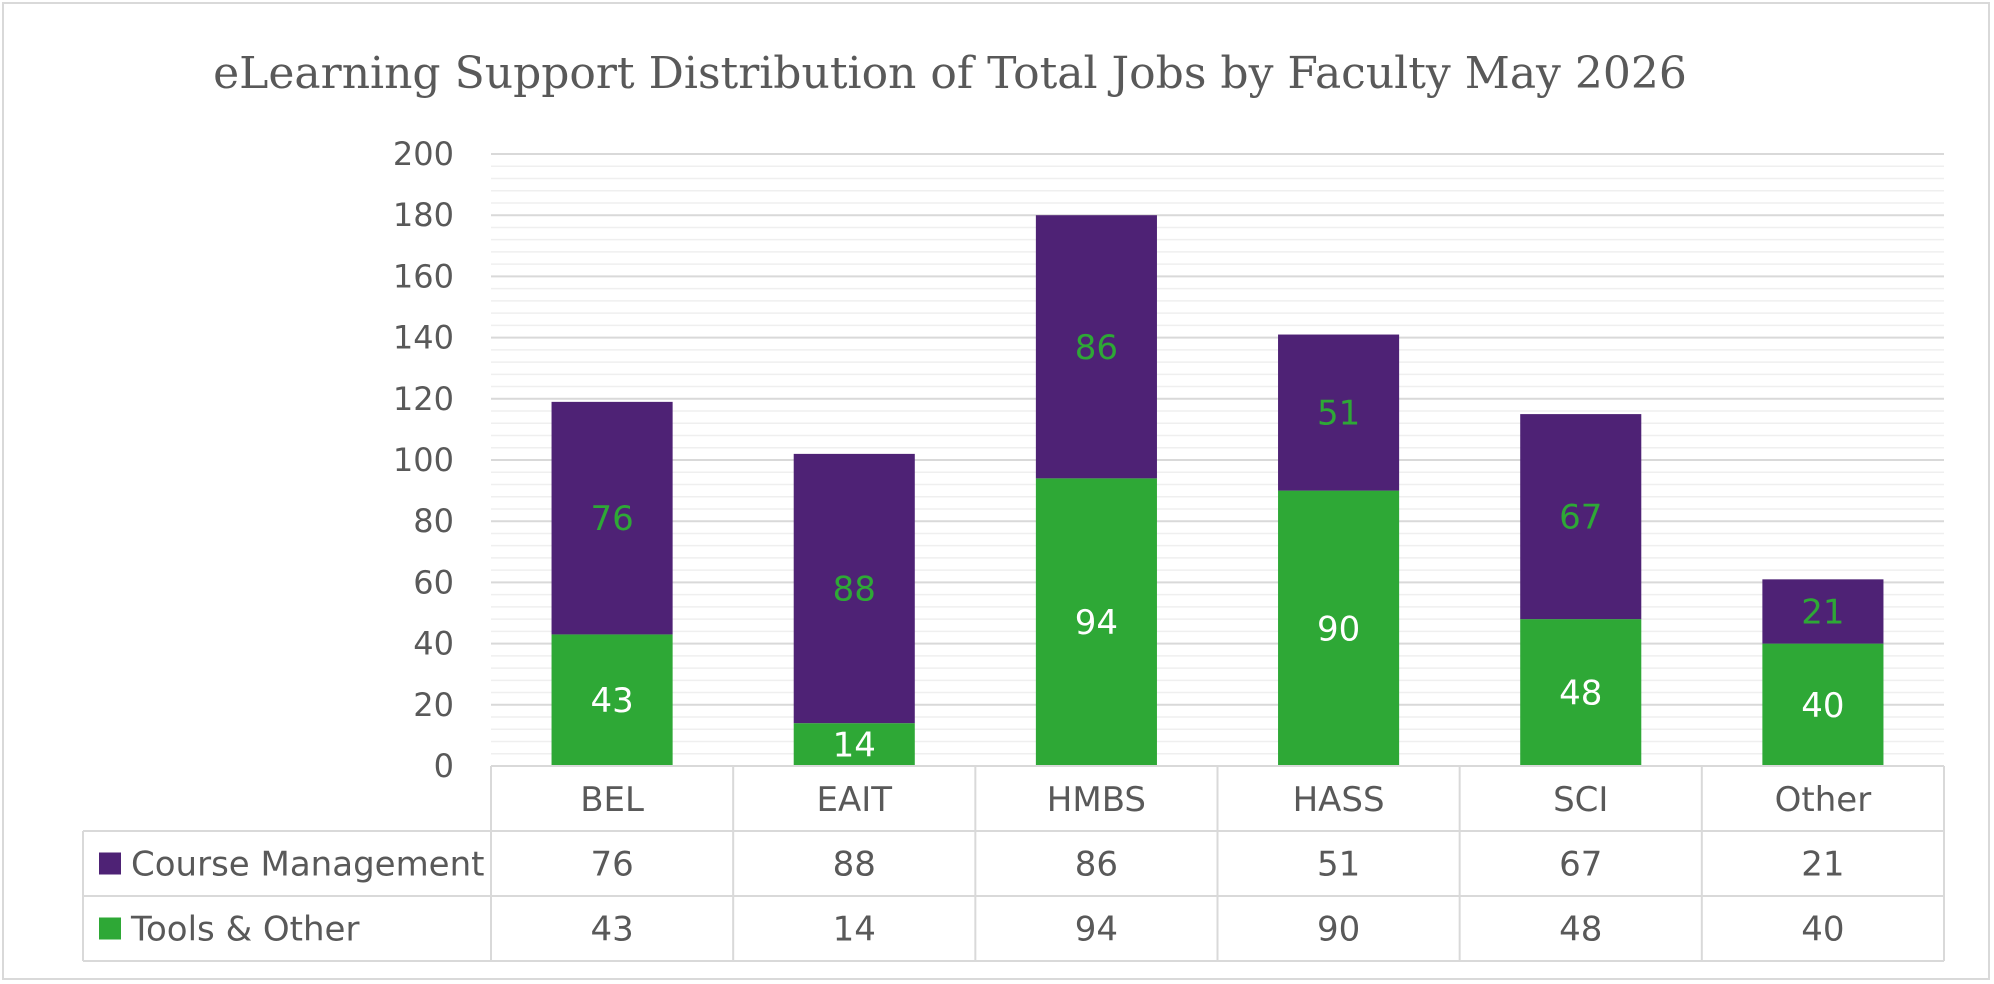 Image resolution: width=1994 pixels, height=984 pixels. I want to click on data-label-tools-other: 94, so click(1096, 623).